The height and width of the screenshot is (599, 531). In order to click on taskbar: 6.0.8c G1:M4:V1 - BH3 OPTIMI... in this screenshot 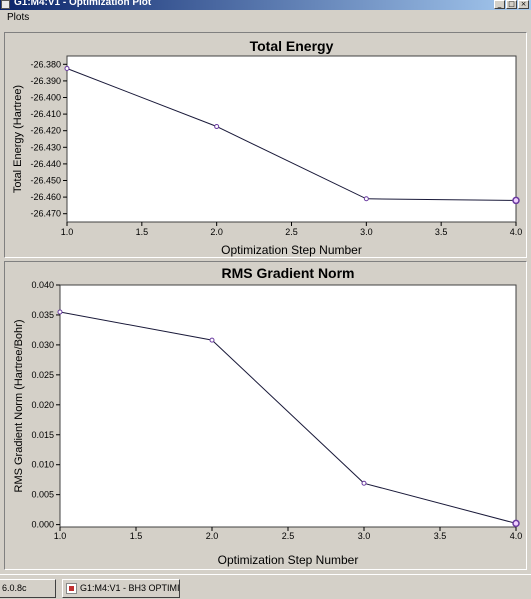, I will do `click(265, 586)`.